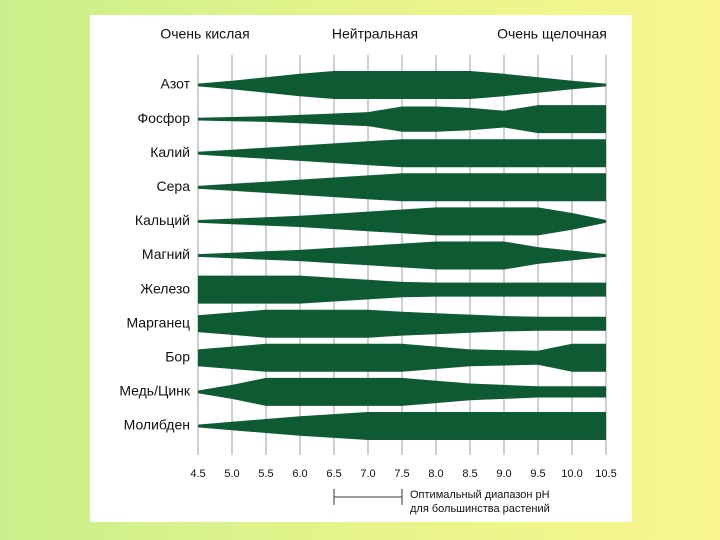 Image resolution: width=720 pixels, height=540 pixels. Describe the element at coordinates (375, 34) in the screenshot. I see `zone-label: Нейтральная` at that location.